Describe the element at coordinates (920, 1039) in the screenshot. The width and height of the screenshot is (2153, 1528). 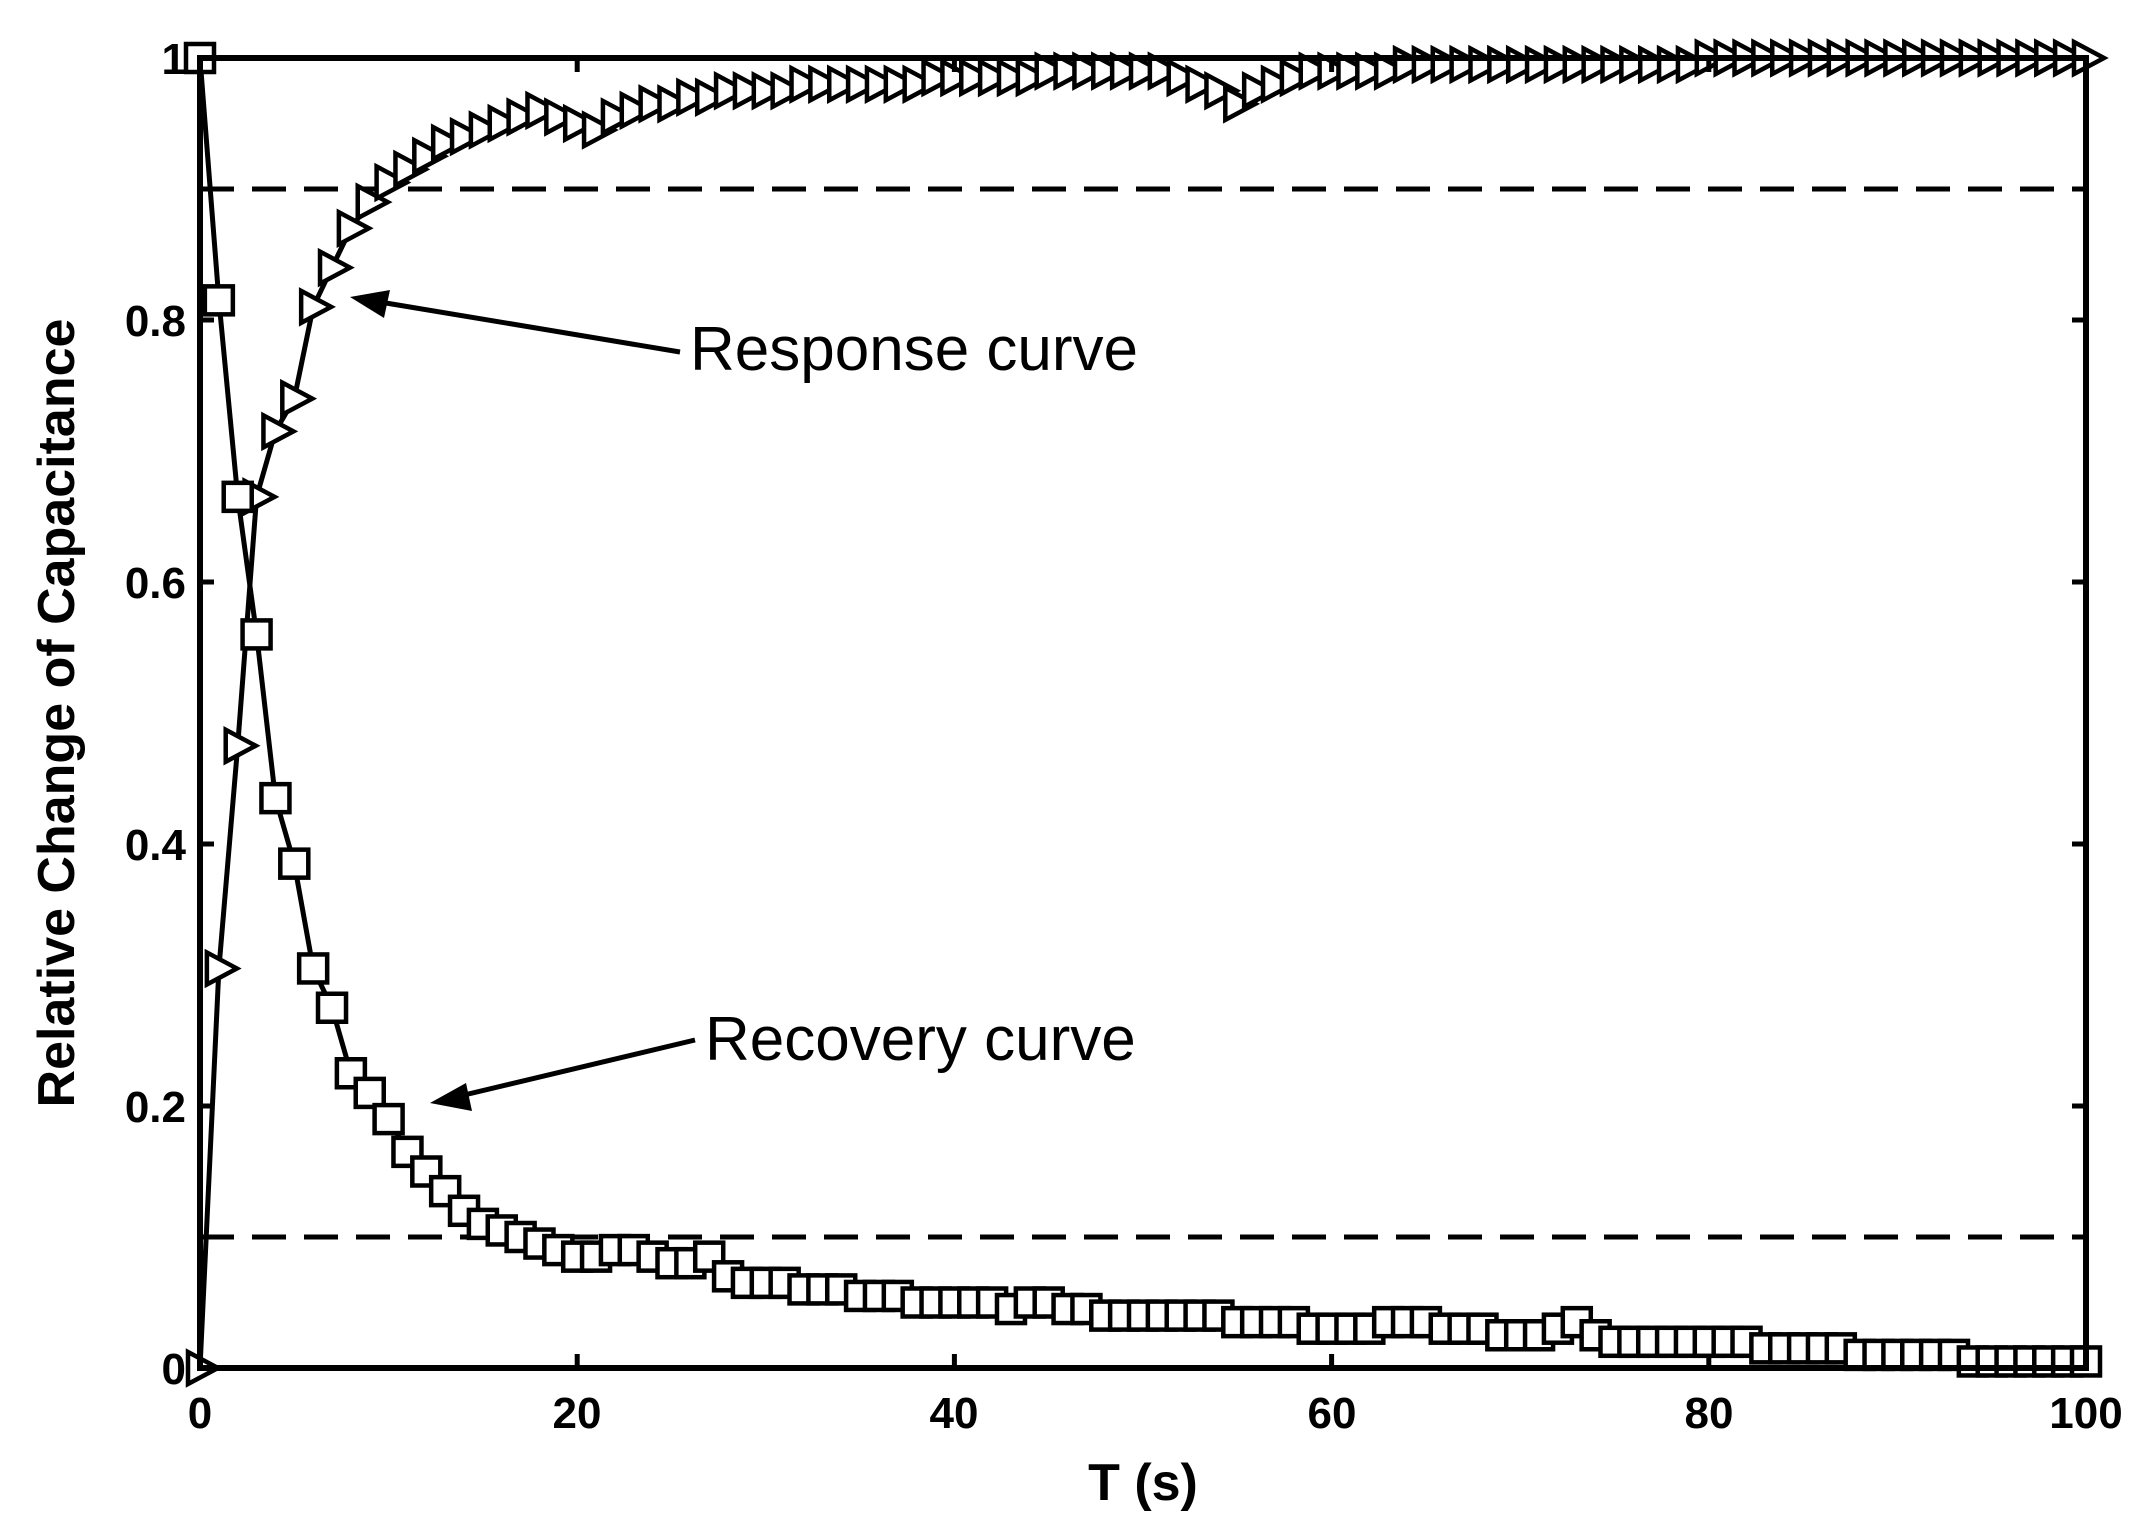
I see `recovery-curve-annotation: Recovery curve` at that location.